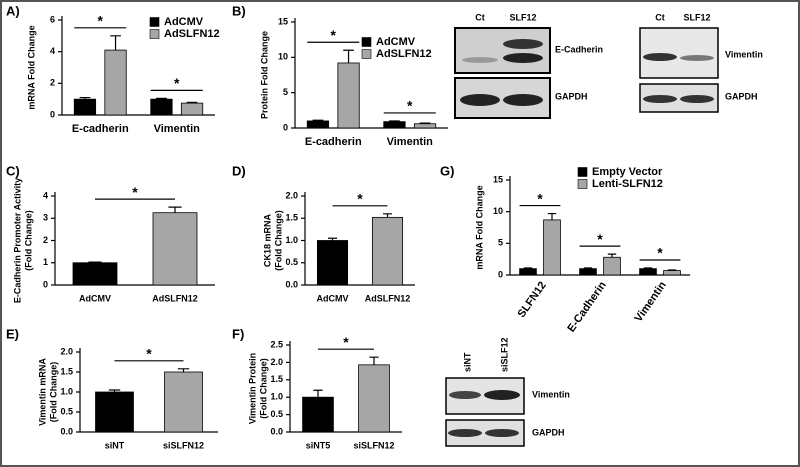  I want to click on lane-label: siNT, so click(467, 362).